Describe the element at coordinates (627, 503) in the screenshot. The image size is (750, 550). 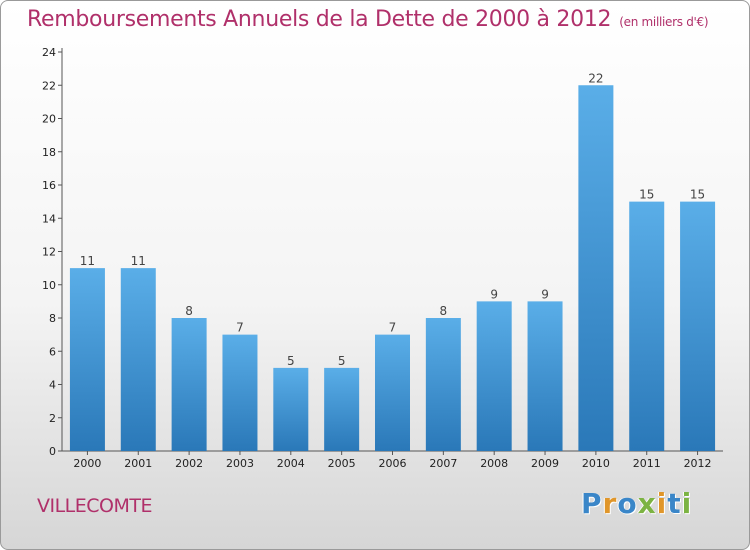
I see `logo-letter: o` at that location.